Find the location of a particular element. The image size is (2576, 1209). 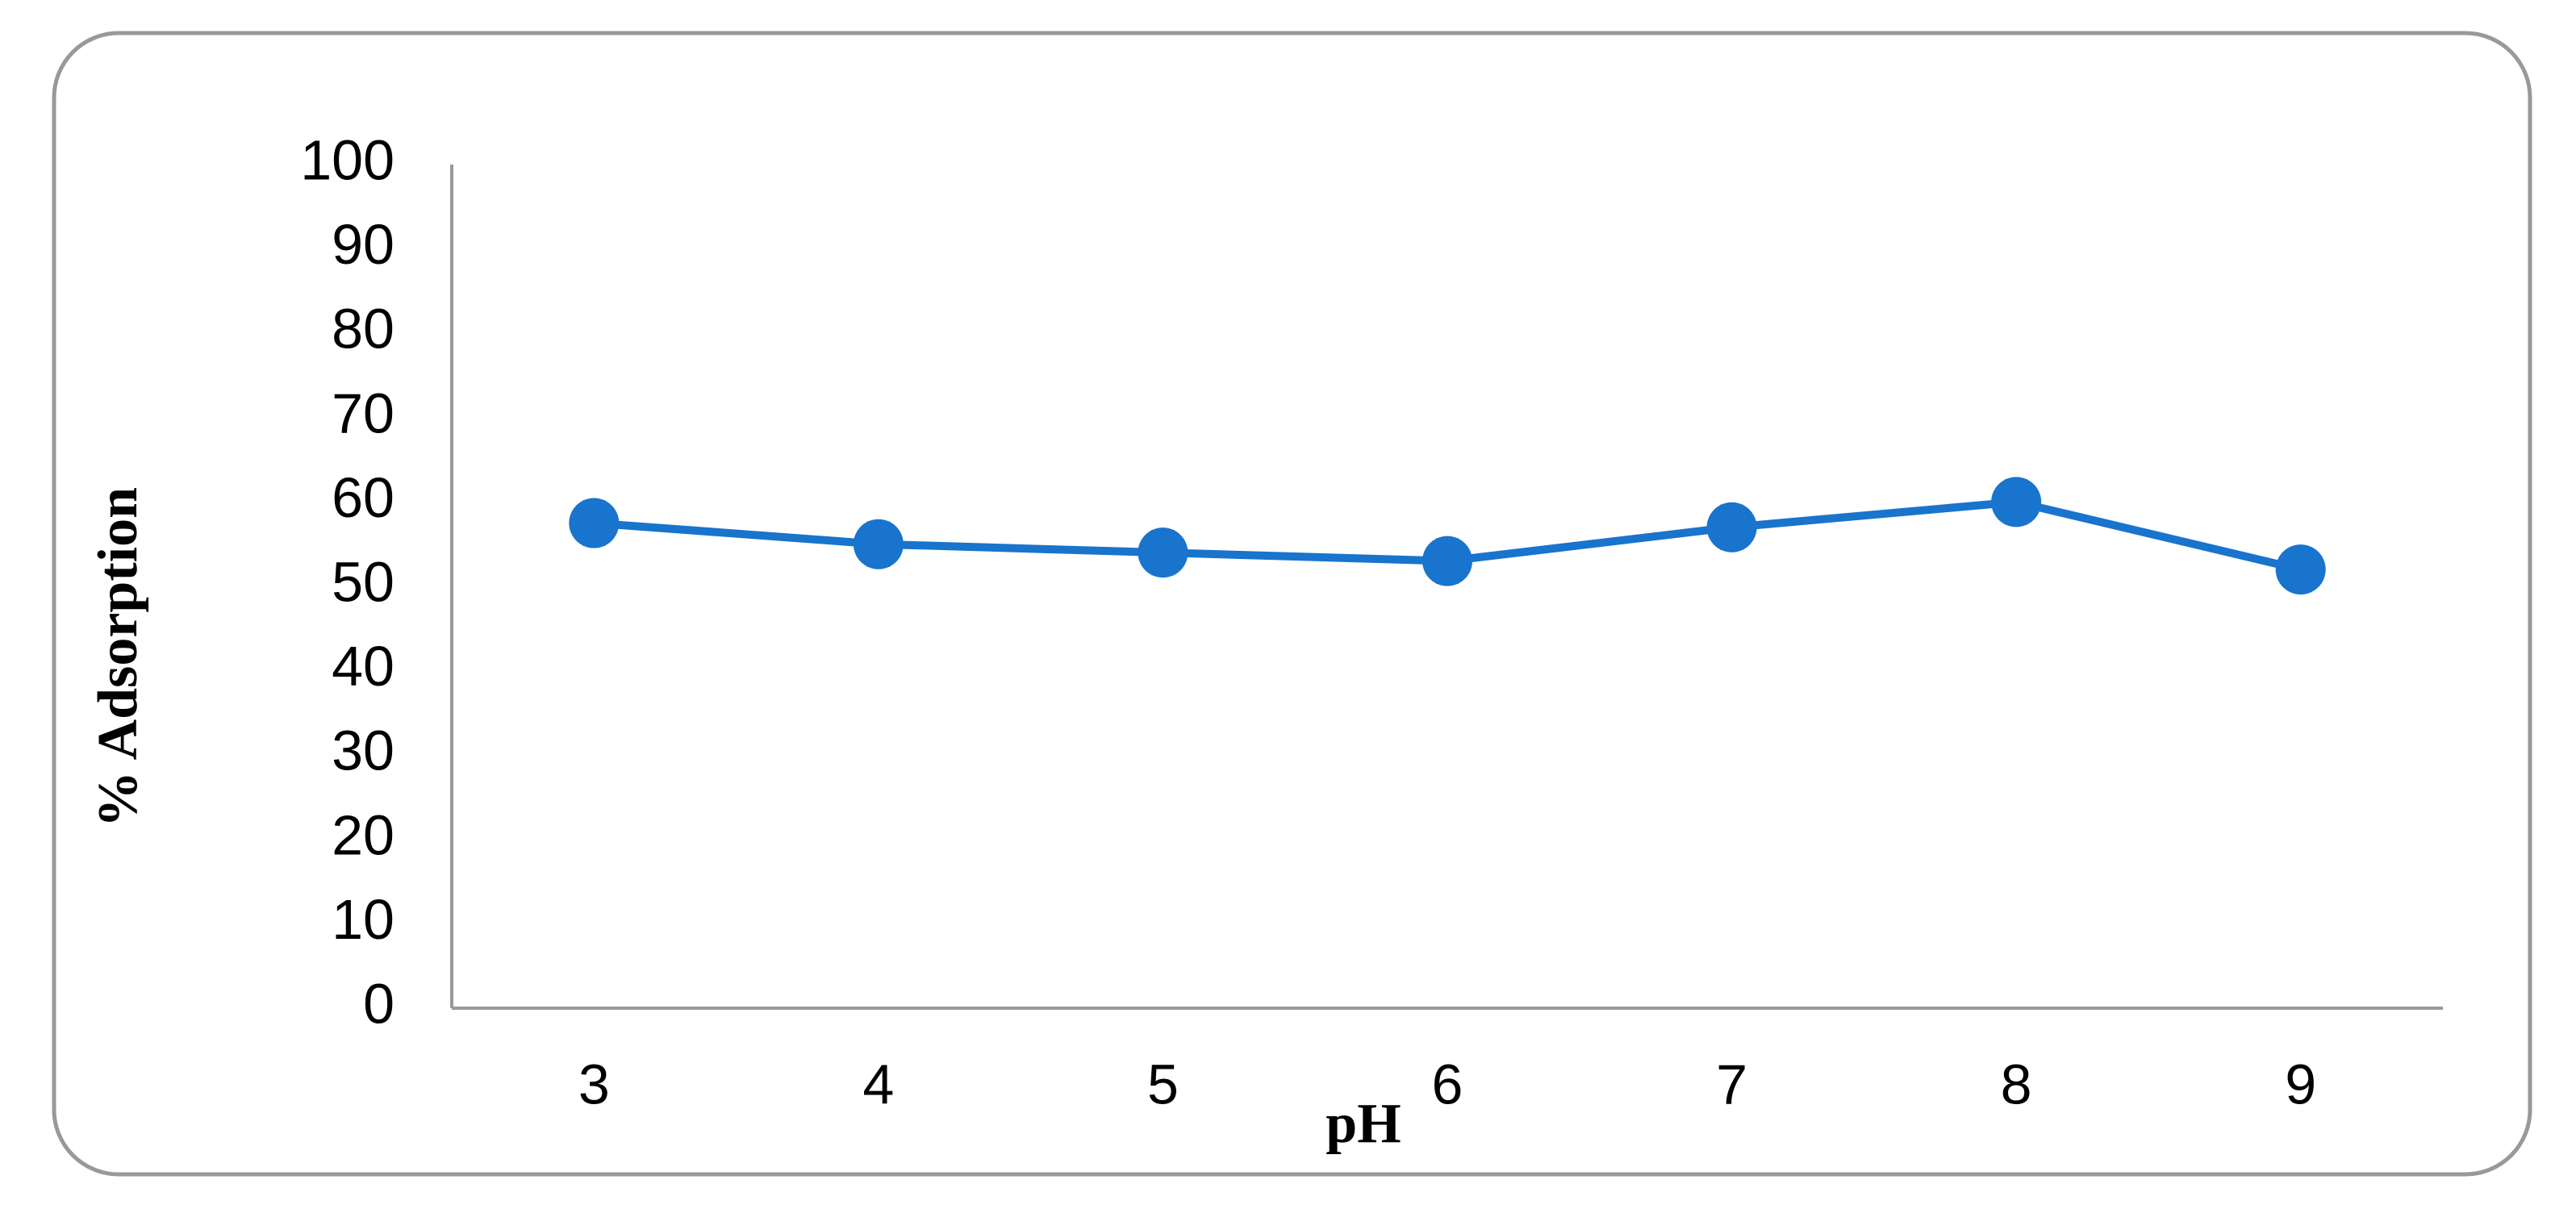

y-tick-label: 40 is located at coordinates (364, 667).